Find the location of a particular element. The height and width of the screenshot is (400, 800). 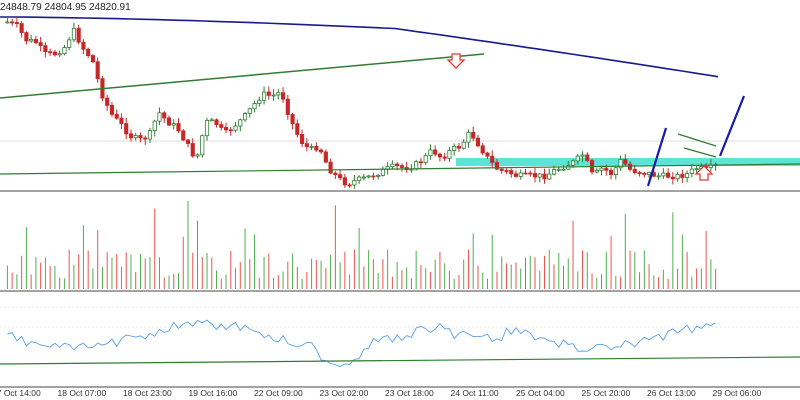

x-tick-label: 29 Oct 06:00 is located at coordinates (737, 393).